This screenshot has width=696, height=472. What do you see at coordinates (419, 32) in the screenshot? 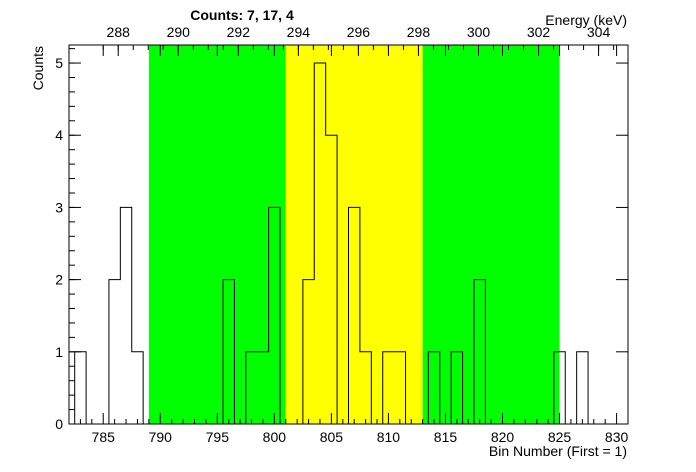
I see `top-tick-label: 298` at bounding box center [419, 32].